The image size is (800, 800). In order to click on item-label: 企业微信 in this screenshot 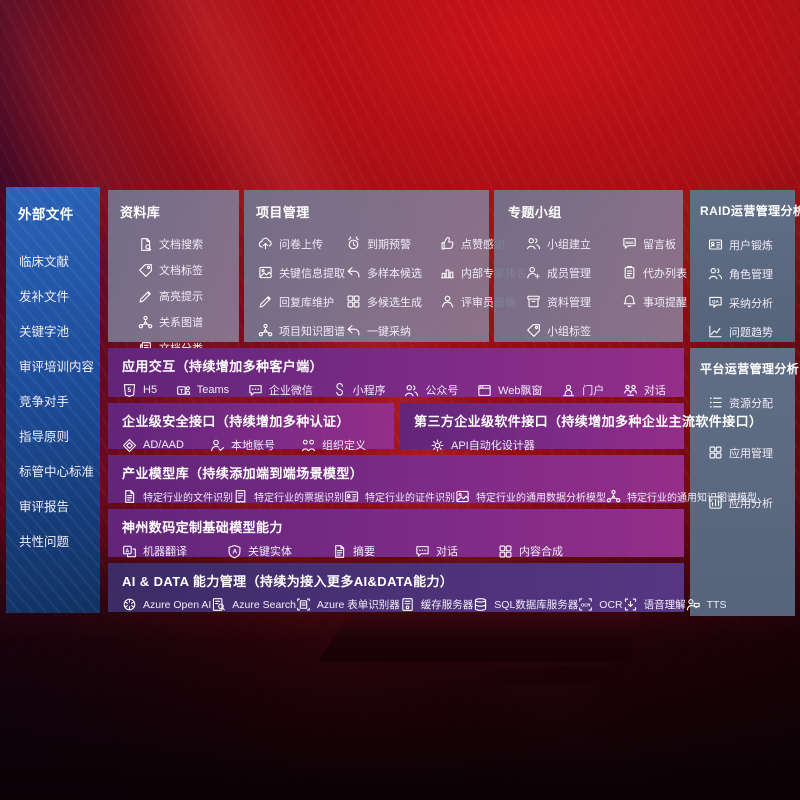, I will do `click(290, 391)`.